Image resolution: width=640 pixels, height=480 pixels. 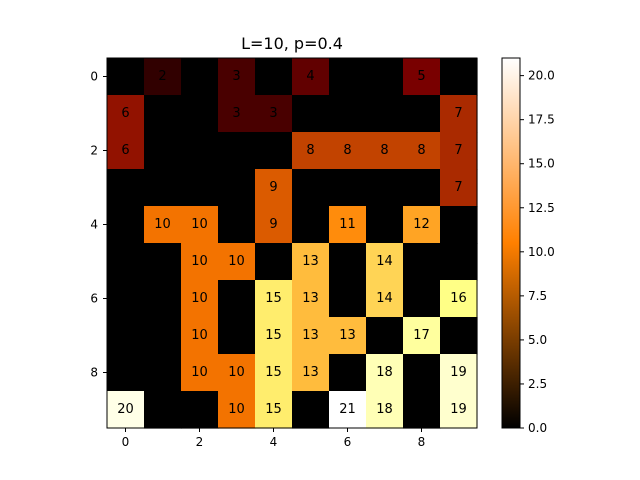 What do you see at coordinates (98, 225) in the screenshot?
I see `y-axis: 0 2 4 6 8` at bounding box center [98, 225].